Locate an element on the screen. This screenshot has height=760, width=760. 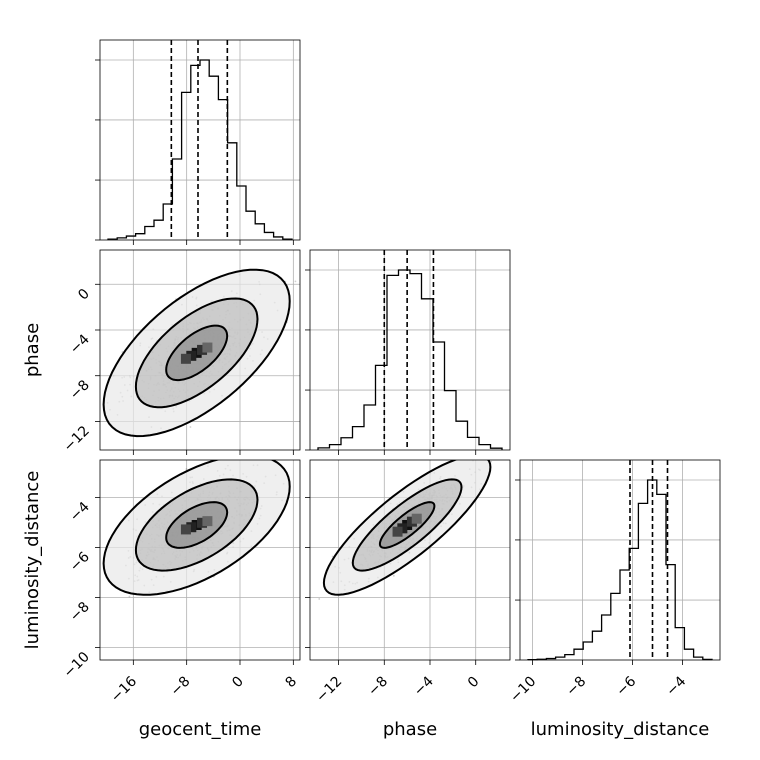
hist-panel-luminosity_distance is located at coordinates (618, 560).